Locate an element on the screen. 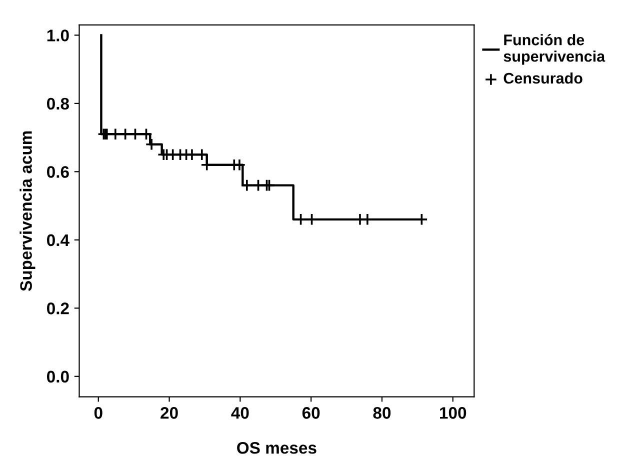  x-tick-label: 60 is located at coordinates (311, 413).